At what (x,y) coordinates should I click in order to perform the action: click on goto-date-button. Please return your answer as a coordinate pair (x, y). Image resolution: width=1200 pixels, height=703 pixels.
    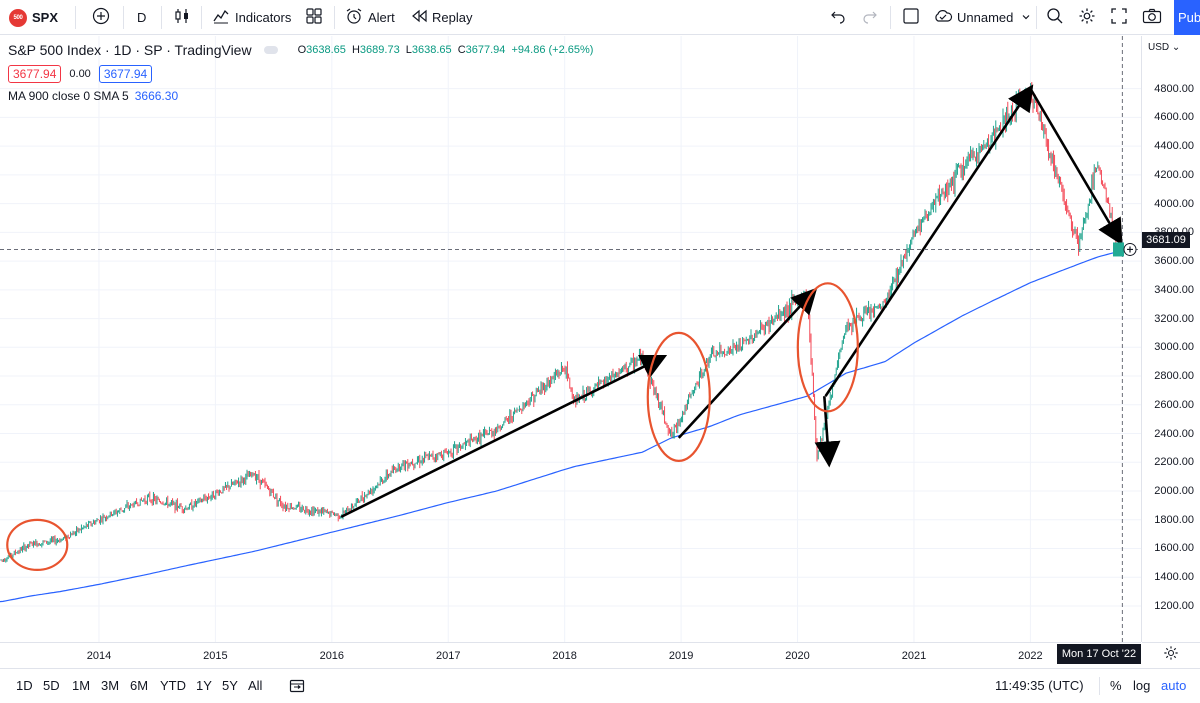
    Looking at the image, I should click on (297, 687).